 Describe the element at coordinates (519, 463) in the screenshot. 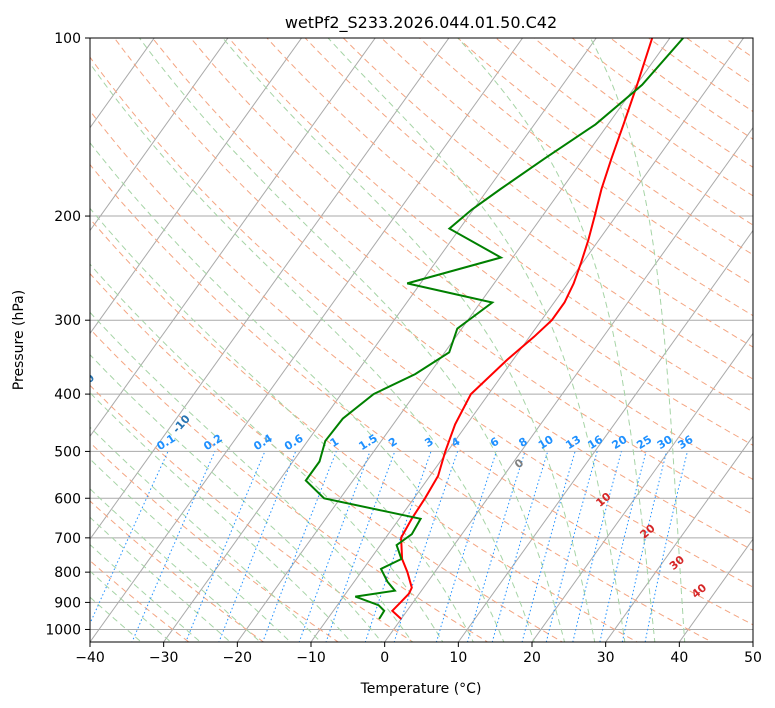

I see `moist-adiabat-label: 0` at that location.